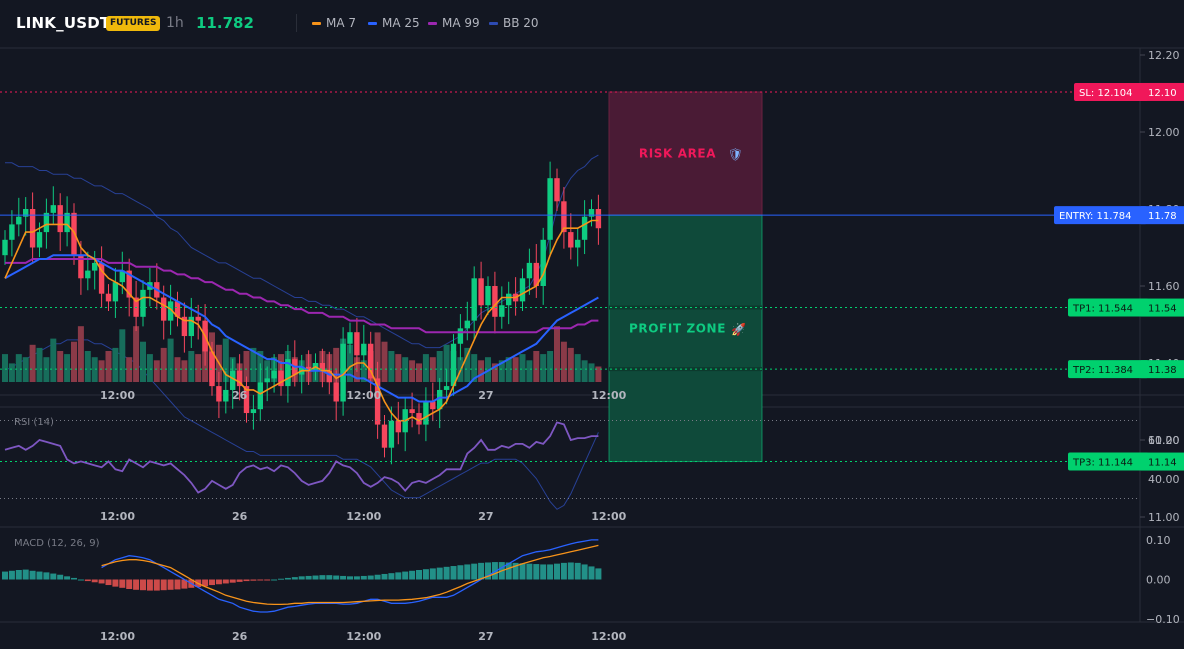  What do you see at coordinates (401, 23) in the screenshot?
I see `legend-ma25-label: MA 25` at bounding box center [401, 23].